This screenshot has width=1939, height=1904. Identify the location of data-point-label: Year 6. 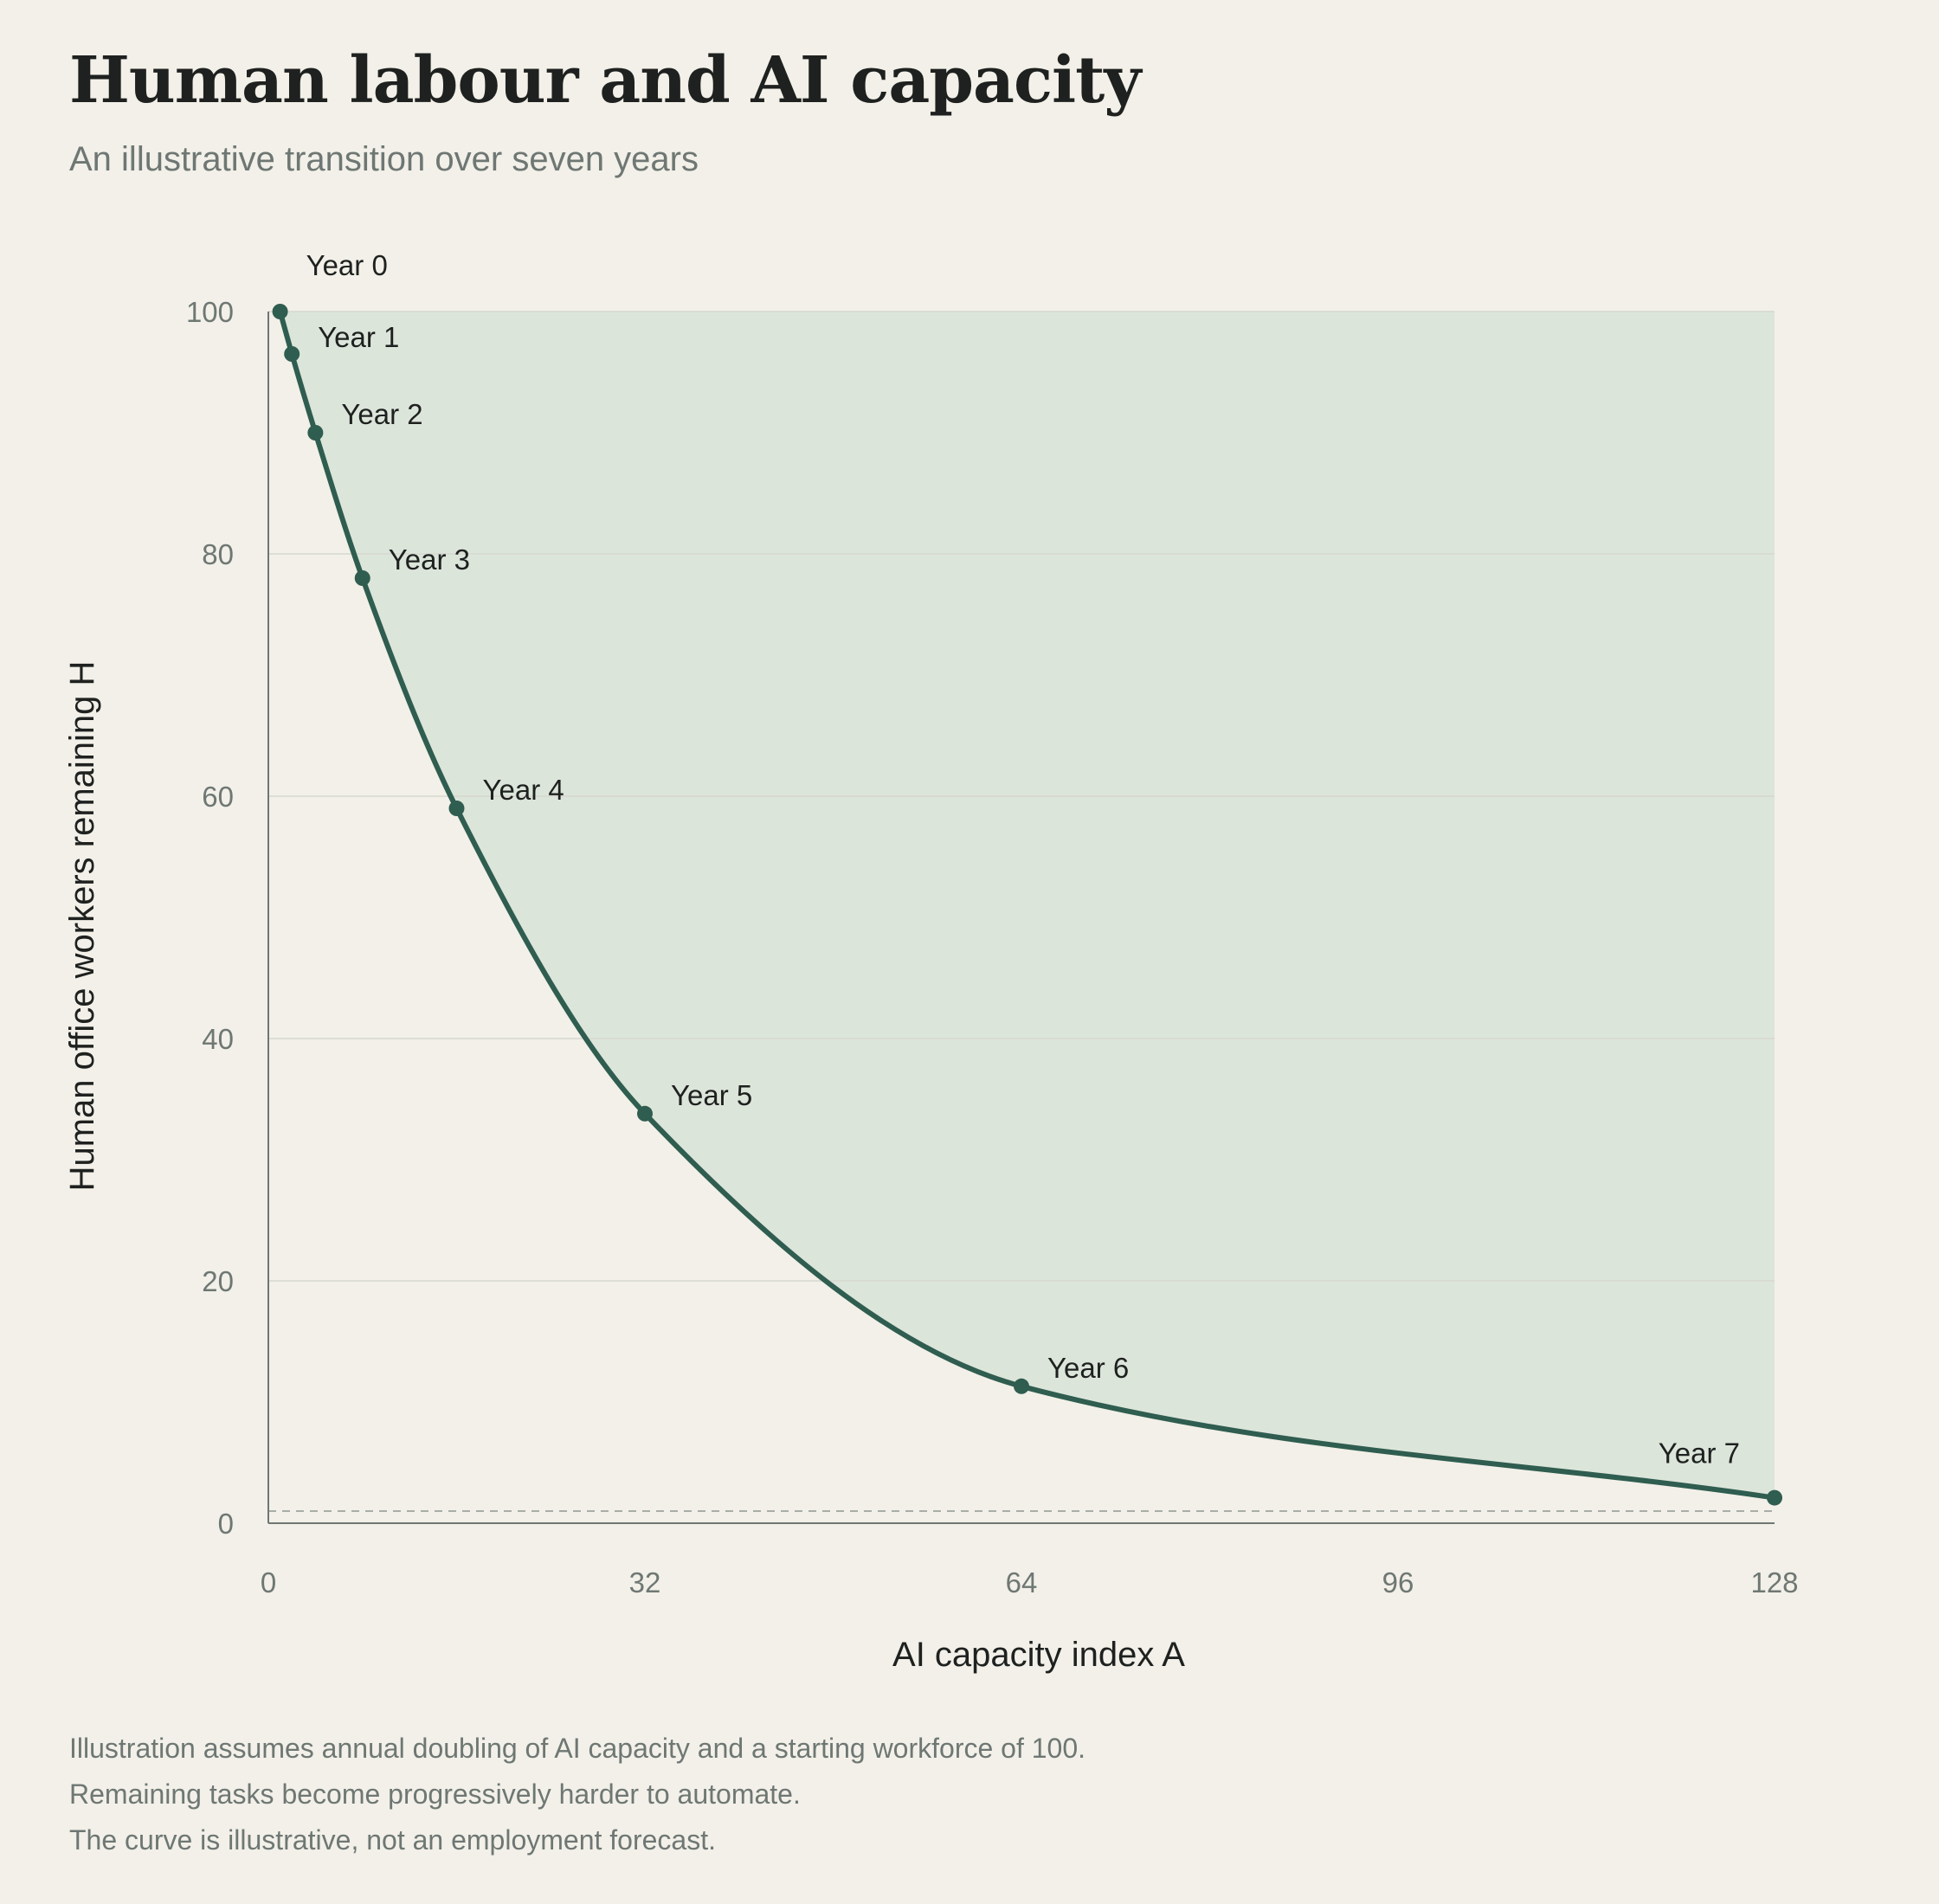
(1088, 1368).